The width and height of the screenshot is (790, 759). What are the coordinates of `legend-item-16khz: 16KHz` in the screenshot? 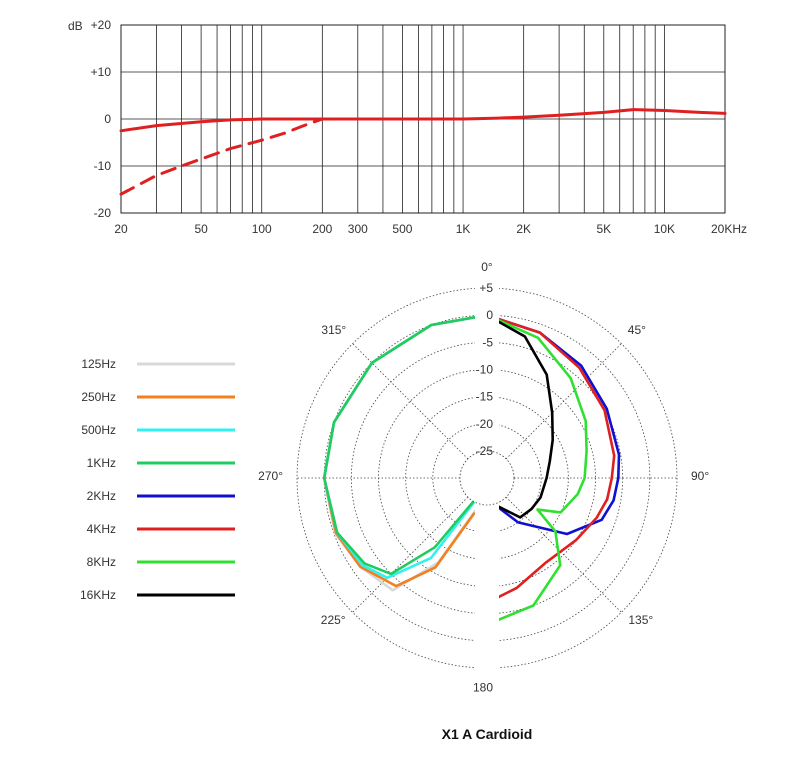 It's located at (157, 595).